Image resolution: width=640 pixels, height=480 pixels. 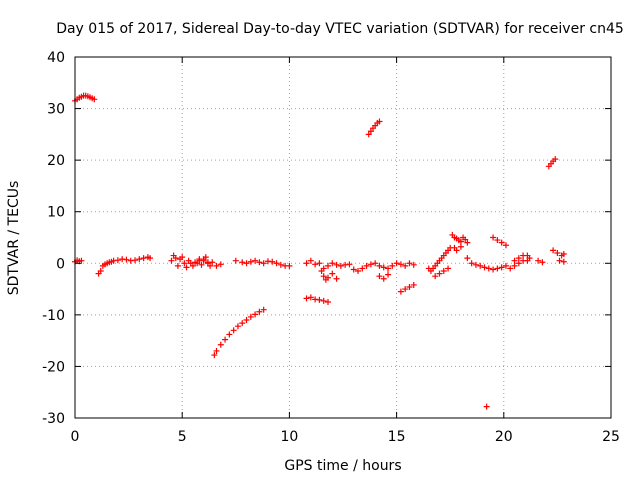 I want to click on y-tick-label: -20, so click(x=53, y=367).